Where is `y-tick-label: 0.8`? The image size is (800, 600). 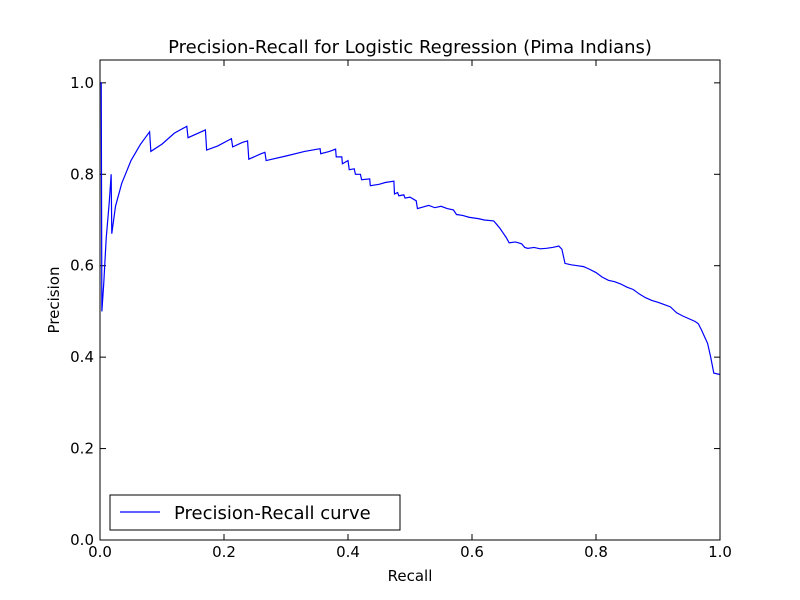
y-tick-label: 0.8 is located at coordinates (82, 174).